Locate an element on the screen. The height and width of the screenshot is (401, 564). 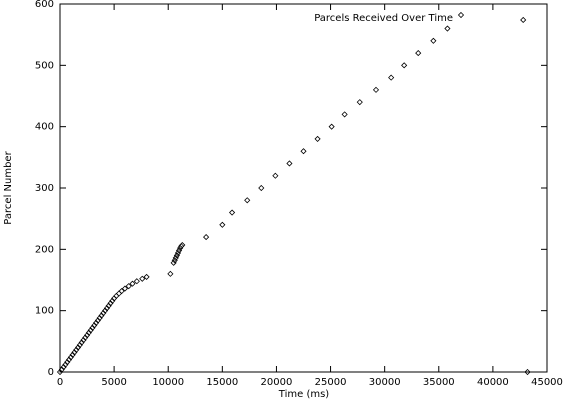
x-tick-label: 35000 is located at coordinates (439, 382).